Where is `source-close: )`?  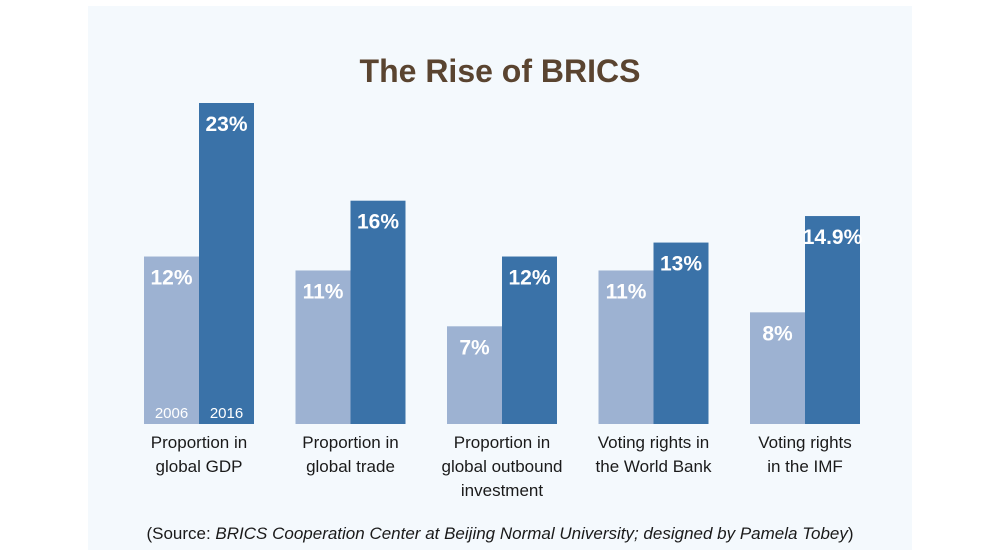 source-close: ) is located at coordinates (851, 533).